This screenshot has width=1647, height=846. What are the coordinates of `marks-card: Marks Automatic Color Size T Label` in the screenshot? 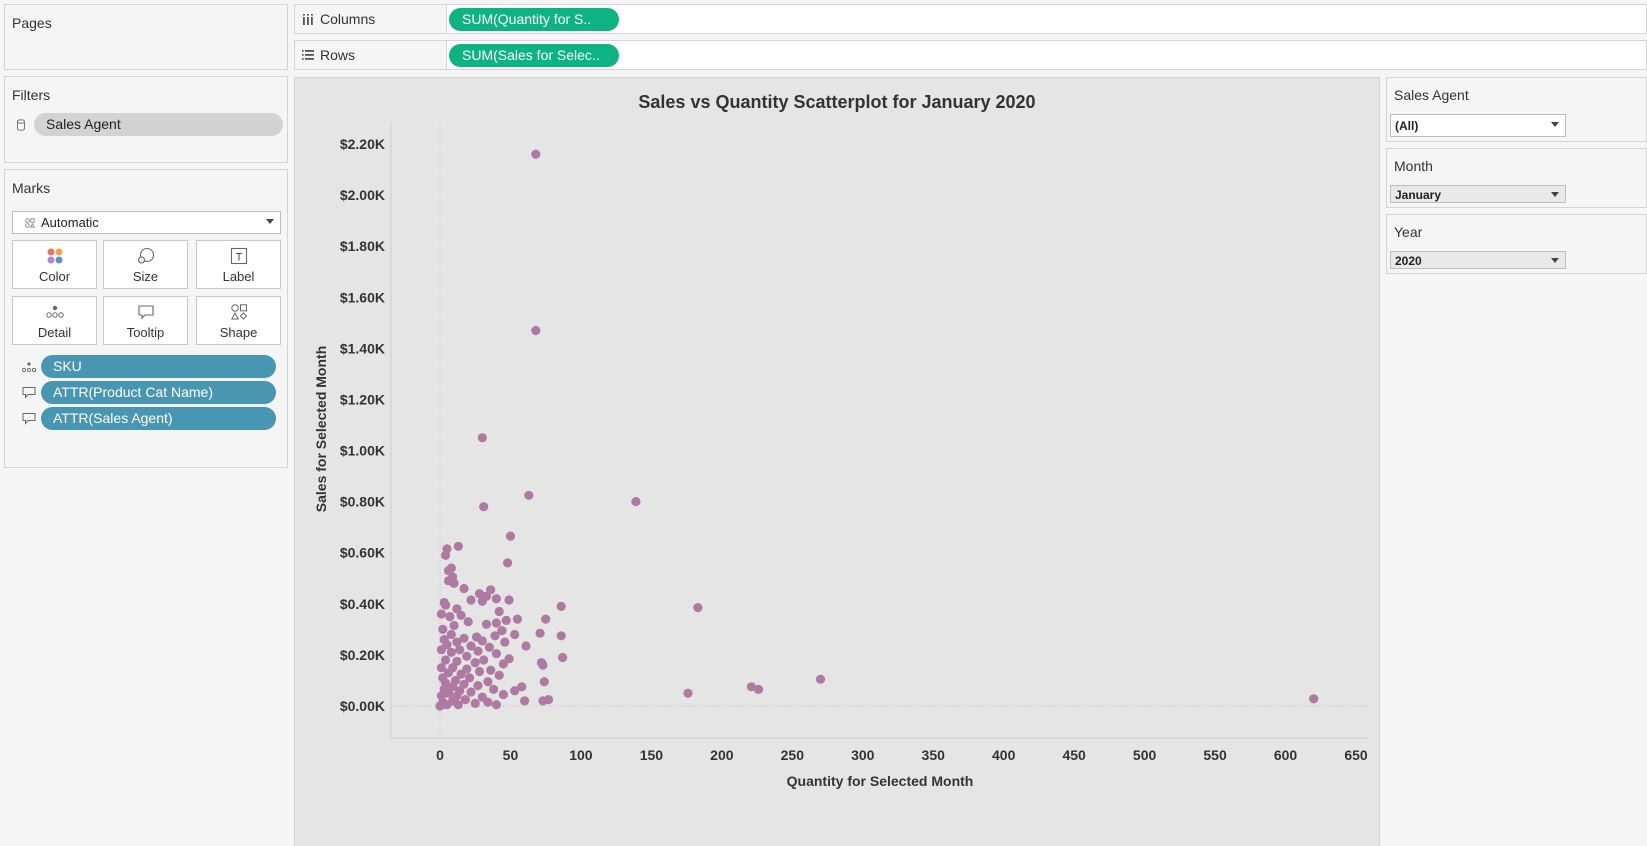 It's located at (146, 318).